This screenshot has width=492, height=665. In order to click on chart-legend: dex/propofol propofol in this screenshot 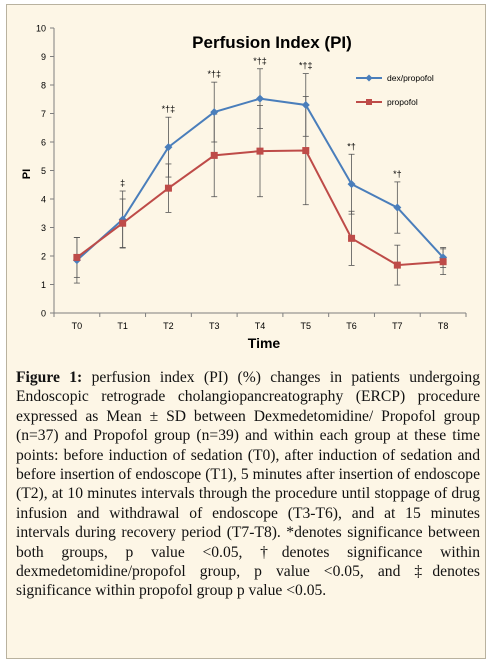, I will do `click(395, 90)`.